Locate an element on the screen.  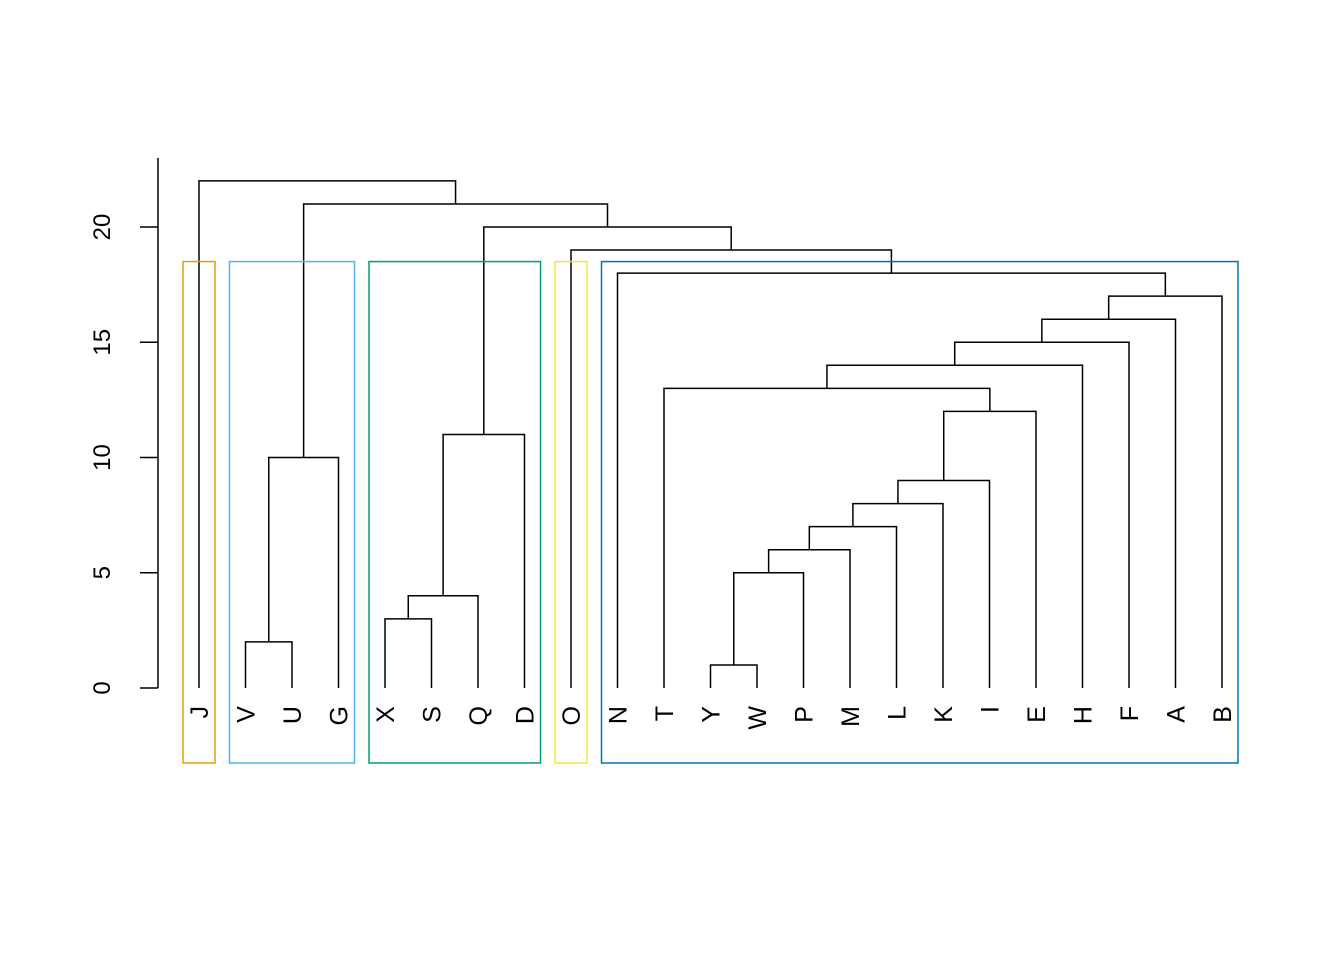
leaf-label: A is located at coordinates (1177, 714).